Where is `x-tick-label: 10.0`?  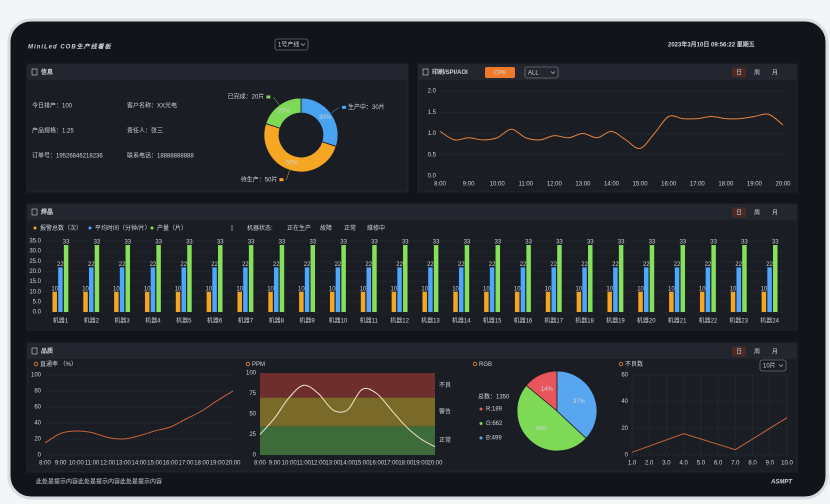
x-tick-label: 10.0 is located at coordinates (787, 464).